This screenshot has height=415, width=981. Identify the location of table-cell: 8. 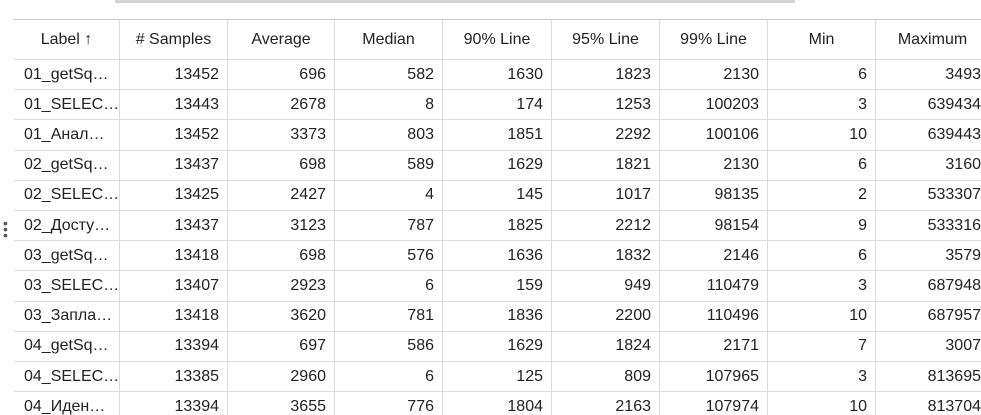
(389, 105).